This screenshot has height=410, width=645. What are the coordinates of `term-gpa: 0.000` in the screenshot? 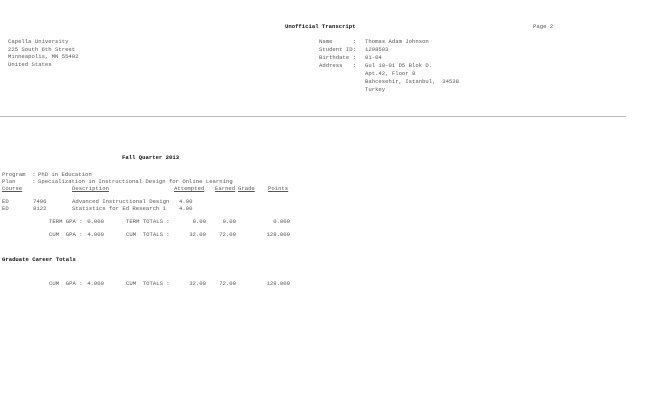 It's located at (95, 221).